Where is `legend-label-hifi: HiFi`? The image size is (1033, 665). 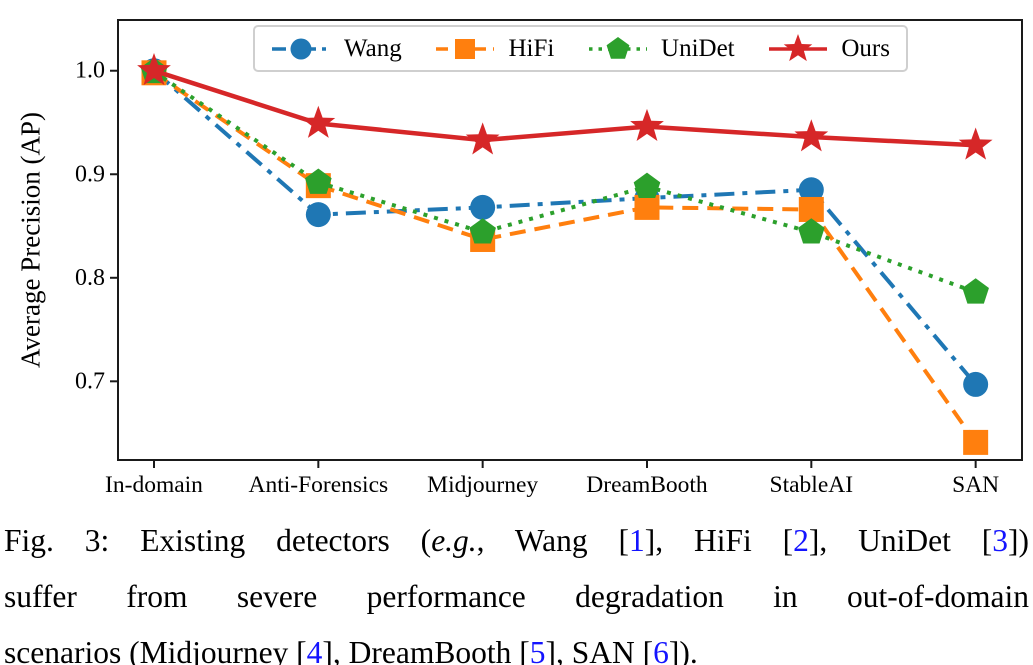
legend-label-hifi: HiFi is located at coordinates (531, 48).